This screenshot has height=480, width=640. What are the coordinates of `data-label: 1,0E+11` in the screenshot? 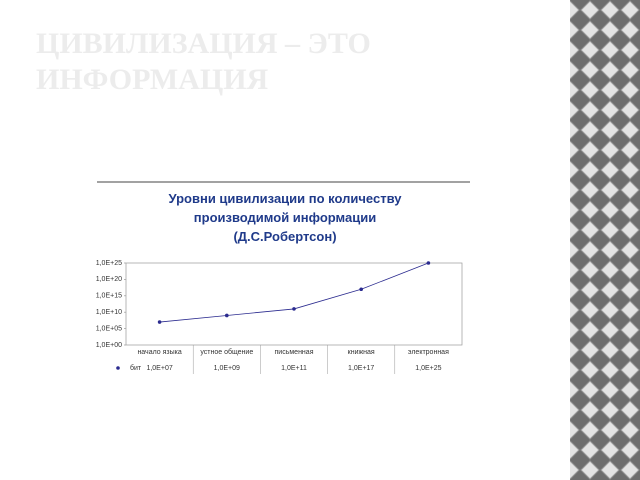 It's located at (294, 368).